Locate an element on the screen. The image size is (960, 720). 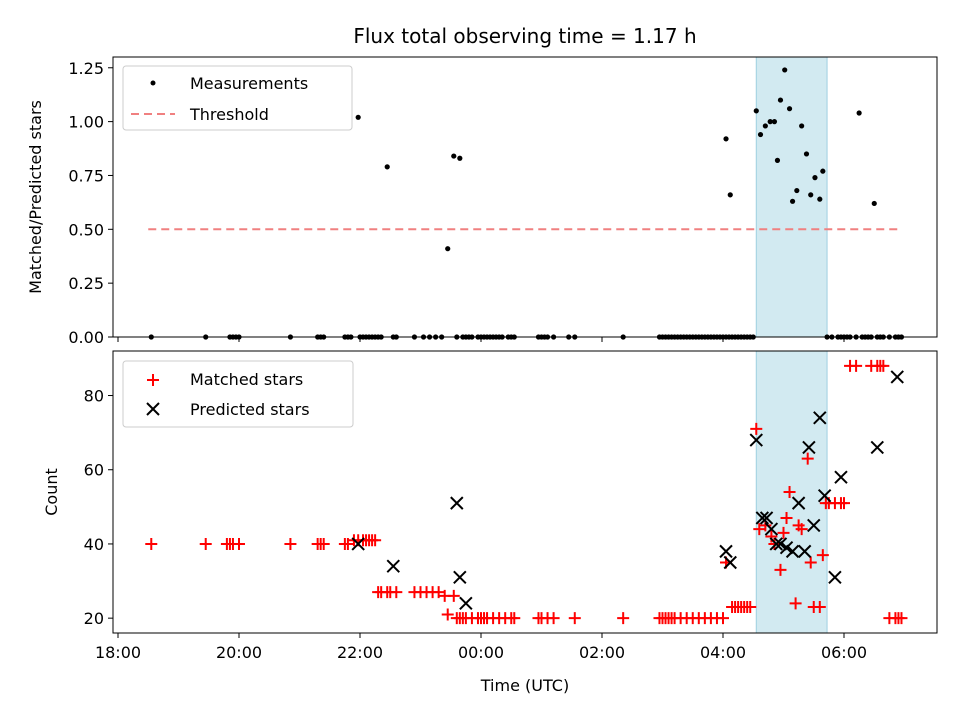
x-tick-label: 00:00 is located at coordinates (481, 652).